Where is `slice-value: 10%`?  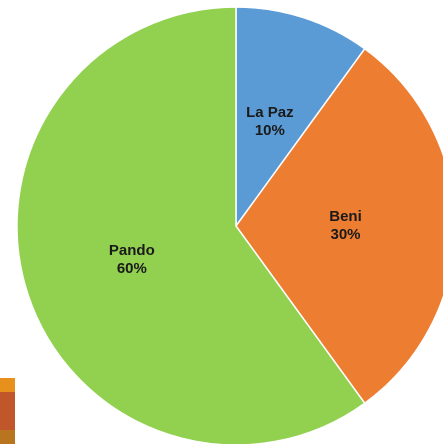
slice-value: 10% is located at coordinates (270, 130).